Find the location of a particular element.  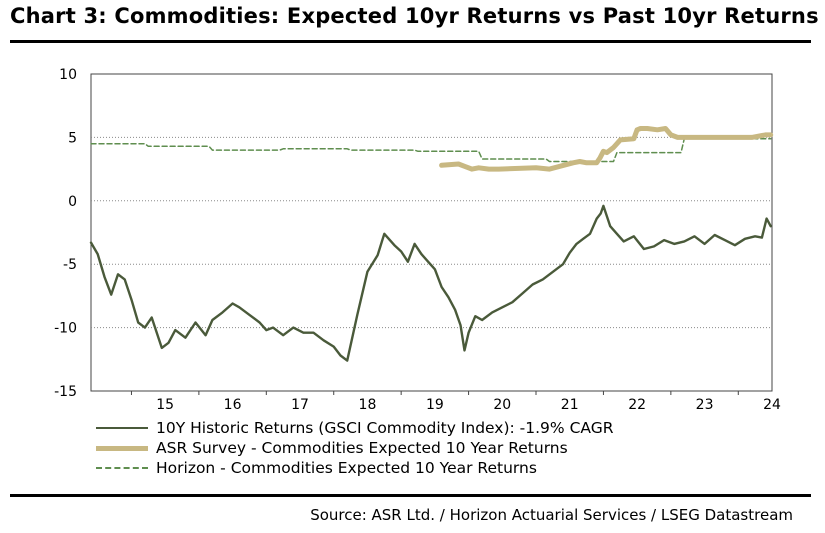

series-horizon is located at coordinates (431, 150).